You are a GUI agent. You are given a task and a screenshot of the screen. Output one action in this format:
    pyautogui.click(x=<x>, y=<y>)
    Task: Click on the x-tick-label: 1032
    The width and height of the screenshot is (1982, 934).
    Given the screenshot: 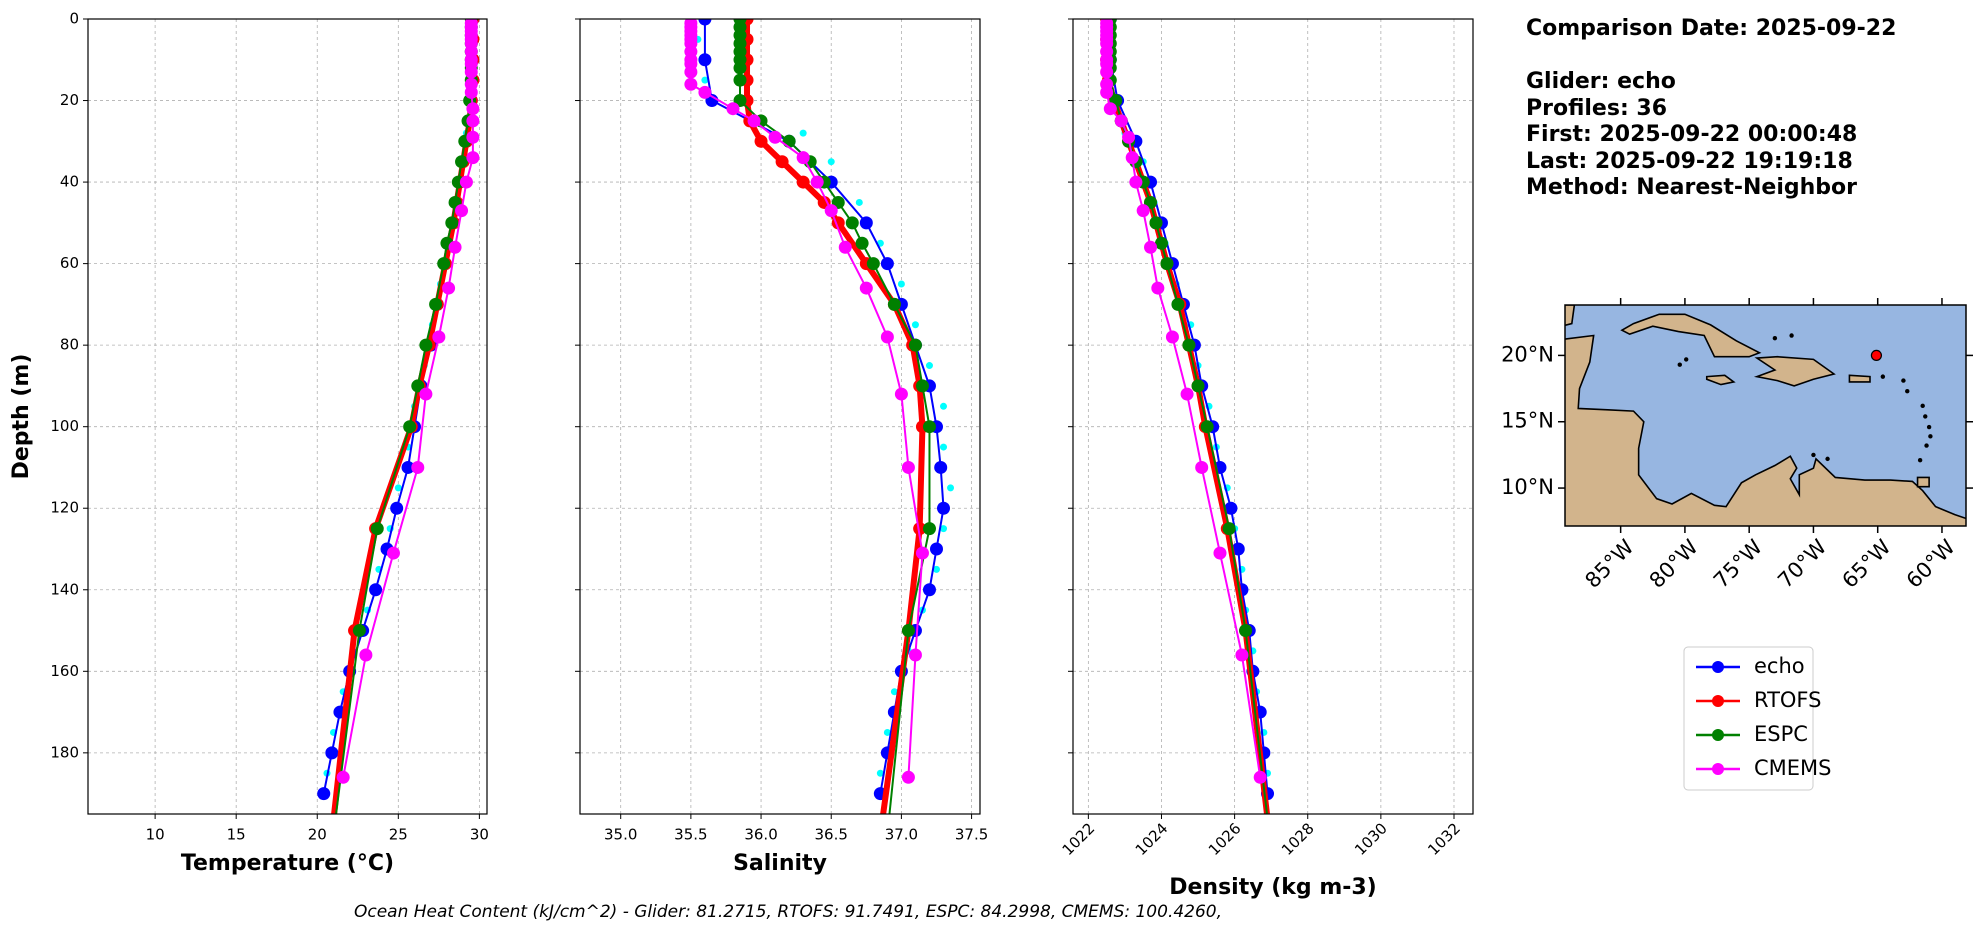 What is the action you would take?
    pyautogui.click(x=1444, y=839)
    